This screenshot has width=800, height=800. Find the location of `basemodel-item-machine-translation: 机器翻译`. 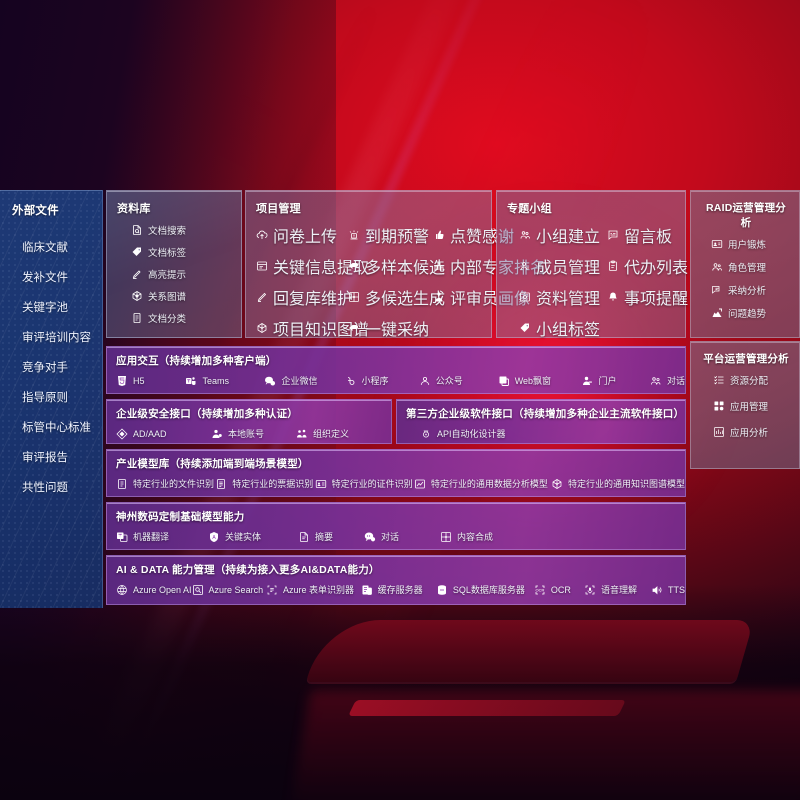

basemodel-item-machine-translation: 机器翻译 is located at coordinates (162, 536).